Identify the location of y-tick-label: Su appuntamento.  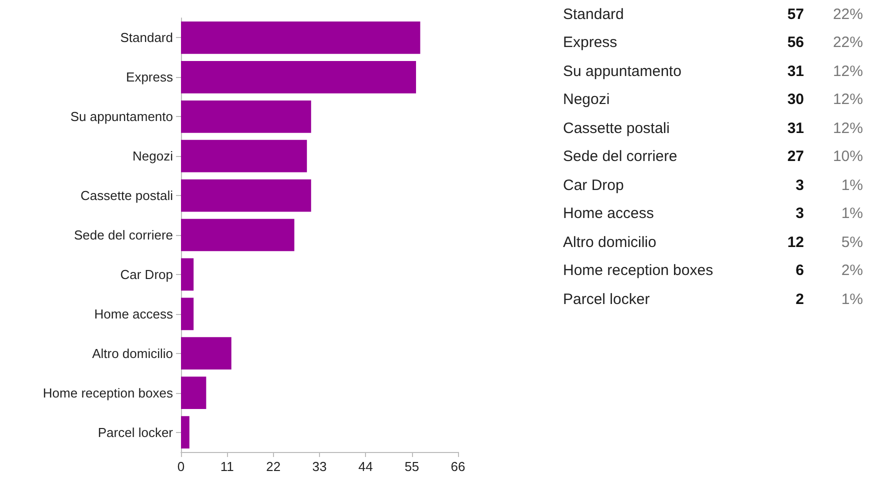
(121, 116).